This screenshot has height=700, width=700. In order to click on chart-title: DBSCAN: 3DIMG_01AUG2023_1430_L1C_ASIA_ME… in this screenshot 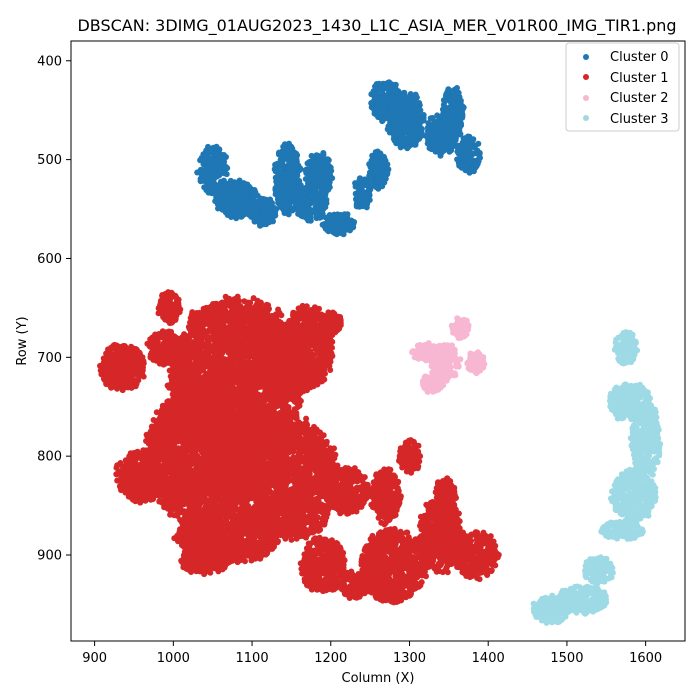, I will do `click(376, 26)`.